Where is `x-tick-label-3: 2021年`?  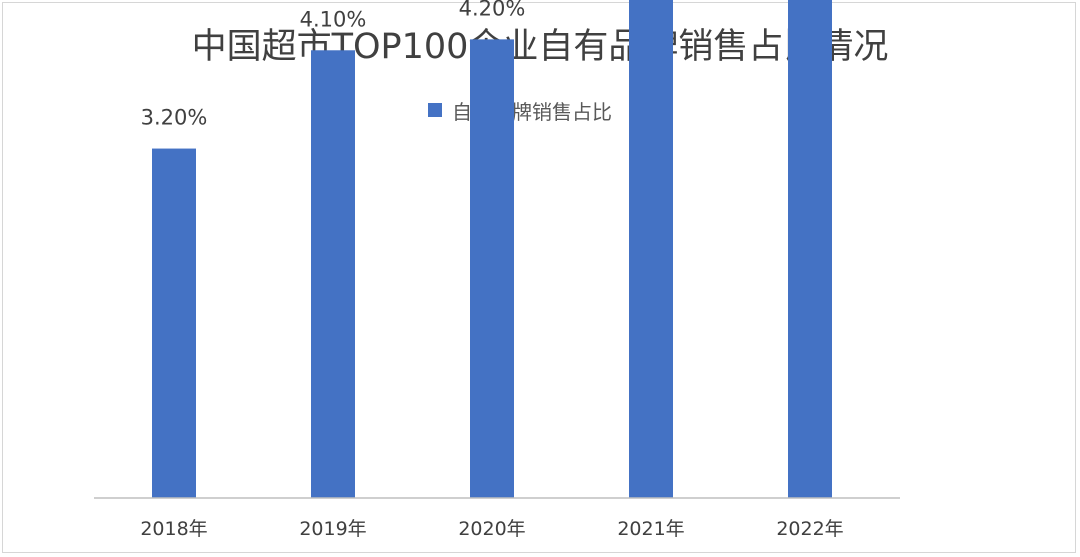 x-tick-label-3: 2021年 is located at coordinates (650, 529).